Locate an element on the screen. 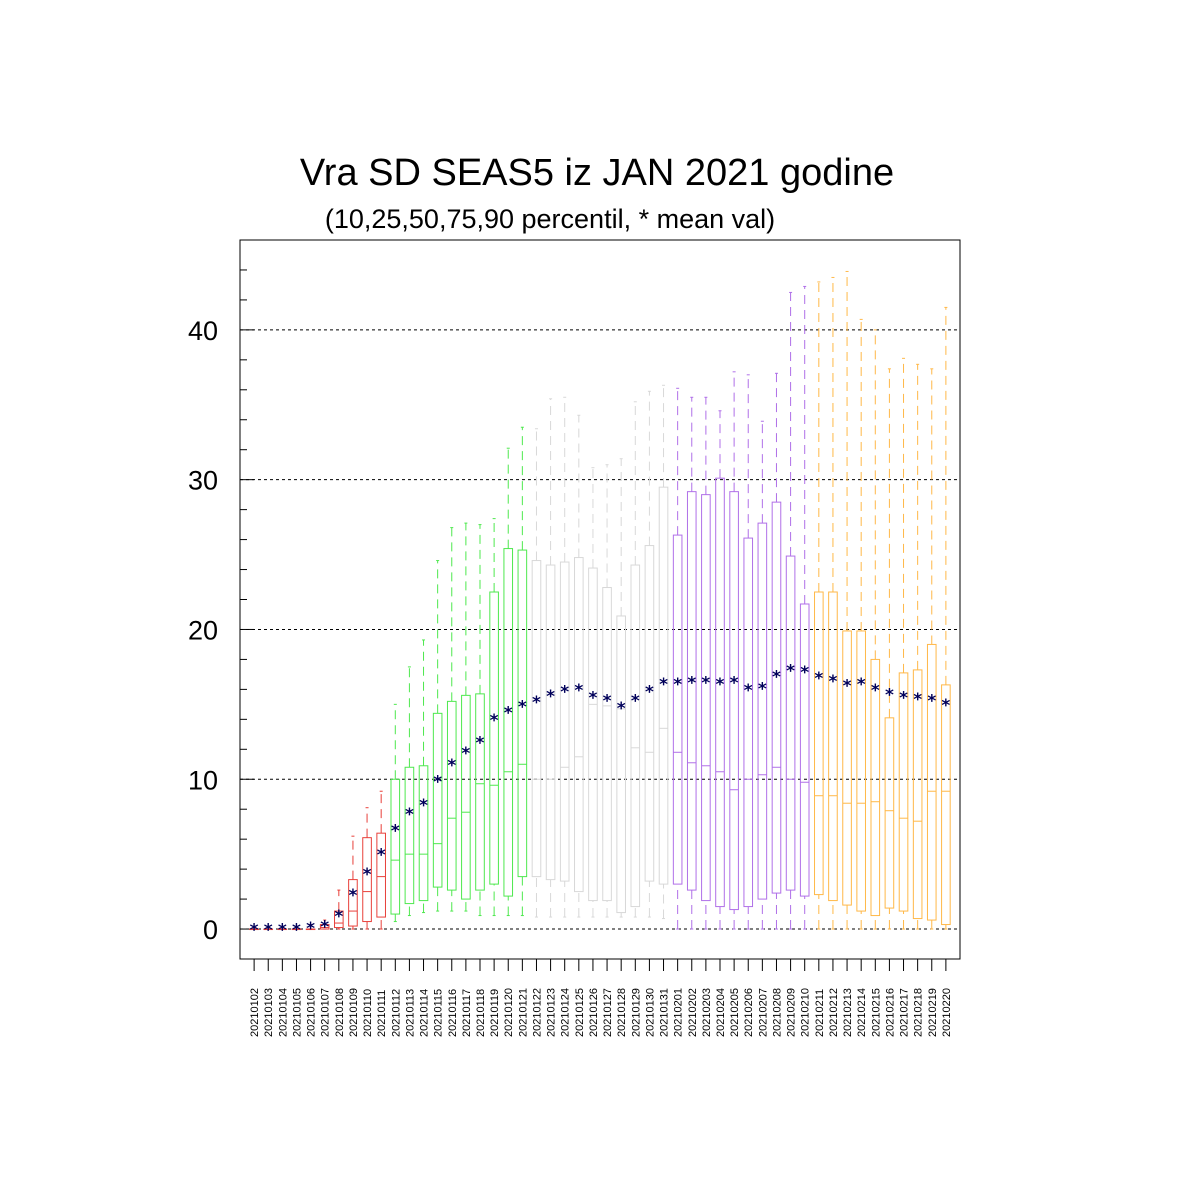  y-tick-label: 10 is located at coordinates (203, 780).